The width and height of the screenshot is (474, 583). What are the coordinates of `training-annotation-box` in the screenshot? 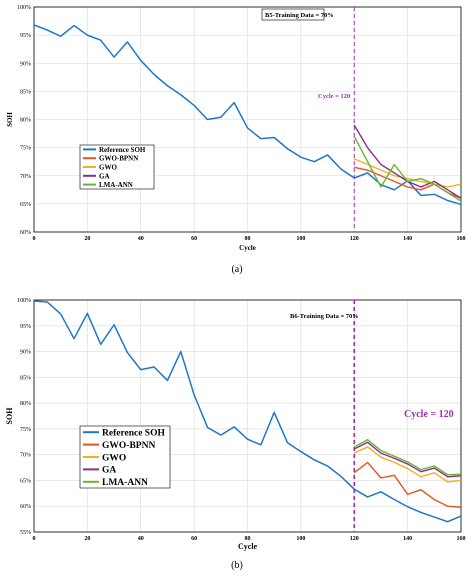 It's located at (293, 14).